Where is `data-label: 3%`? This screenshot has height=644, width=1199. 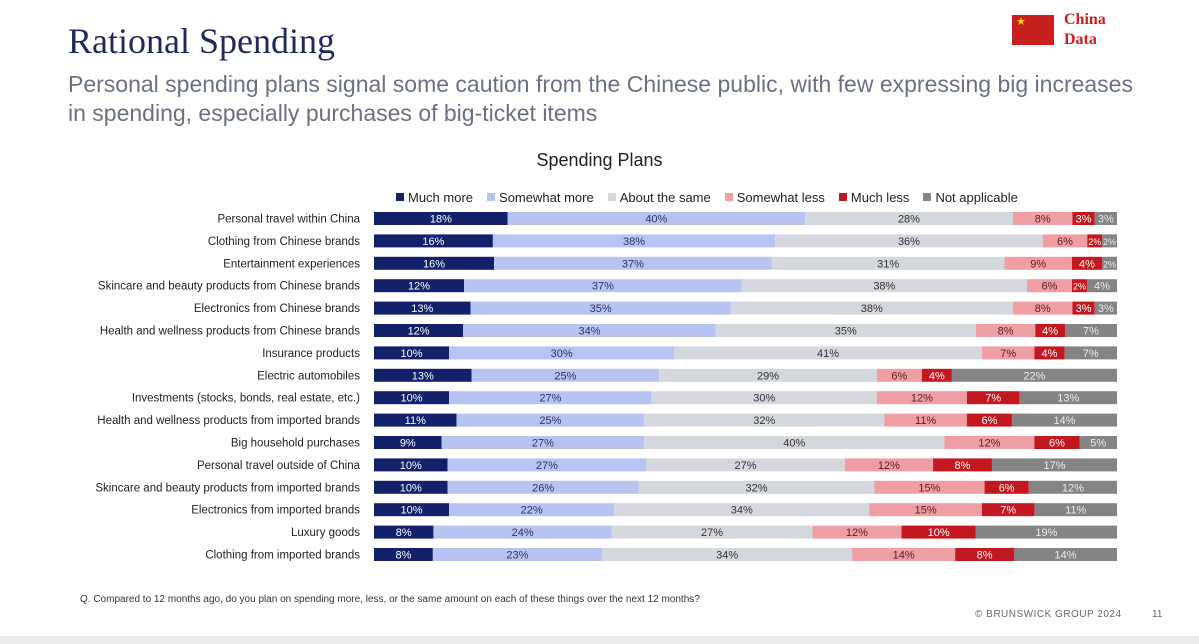 data-label: 3% is located at coordinates (1106, 309).